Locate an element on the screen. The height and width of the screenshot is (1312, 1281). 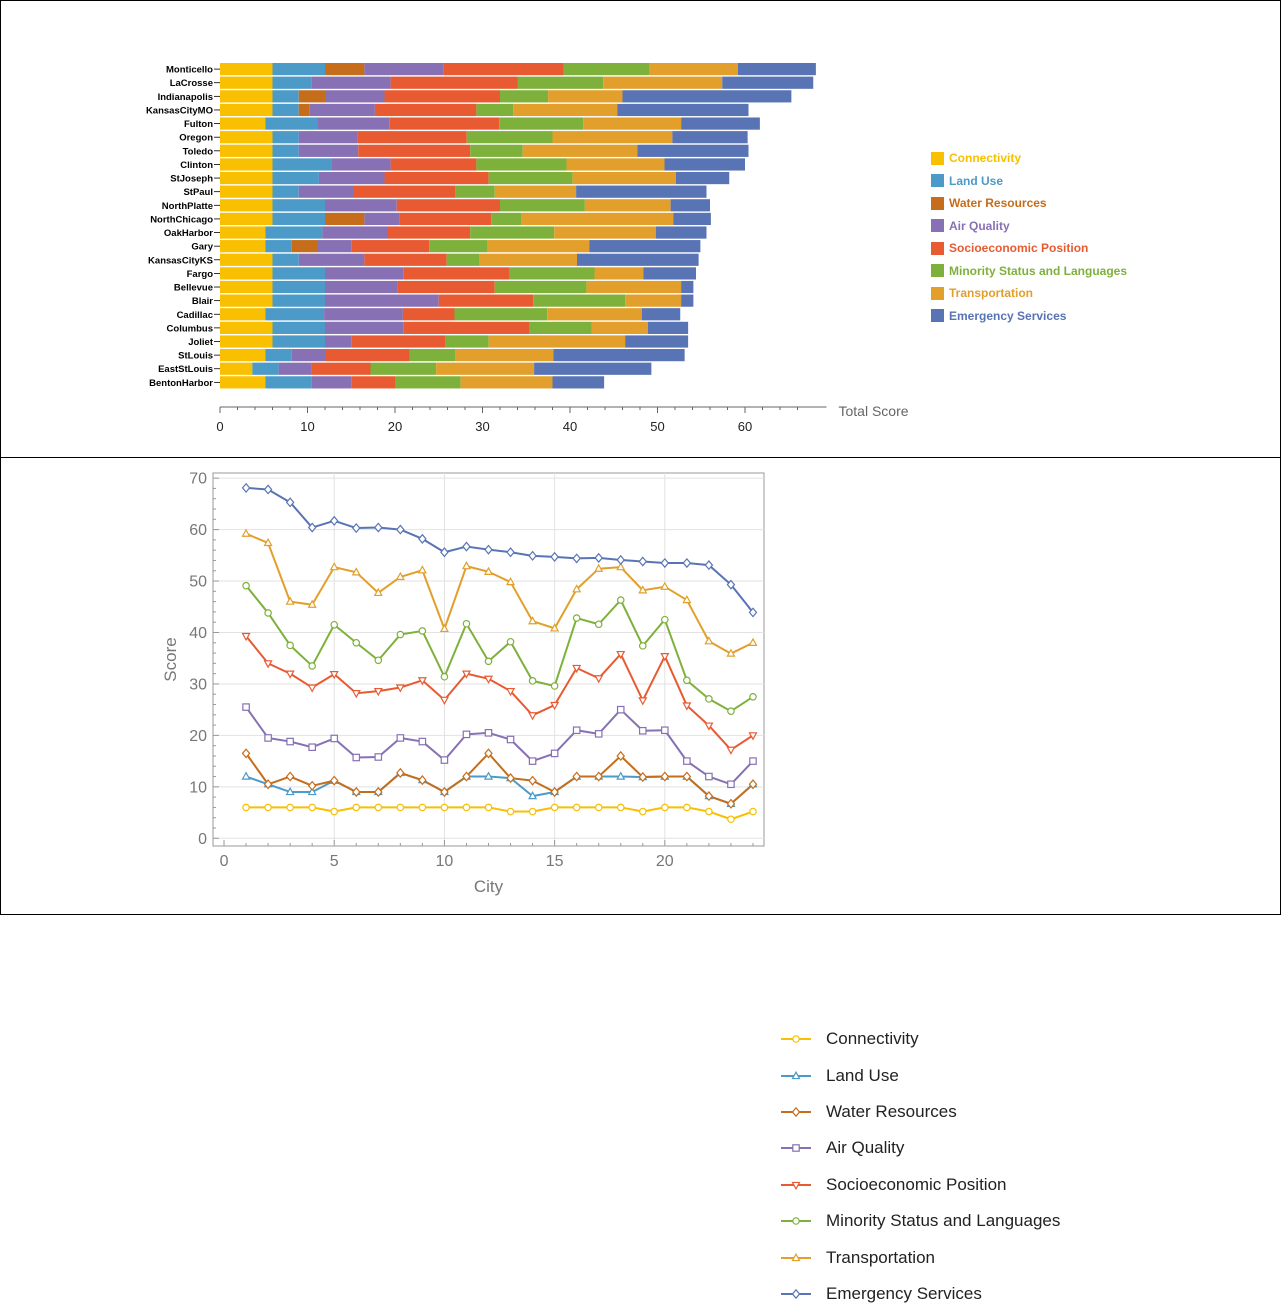
bar-segment-oregon-air-quality is located at coordinates (328, 137).